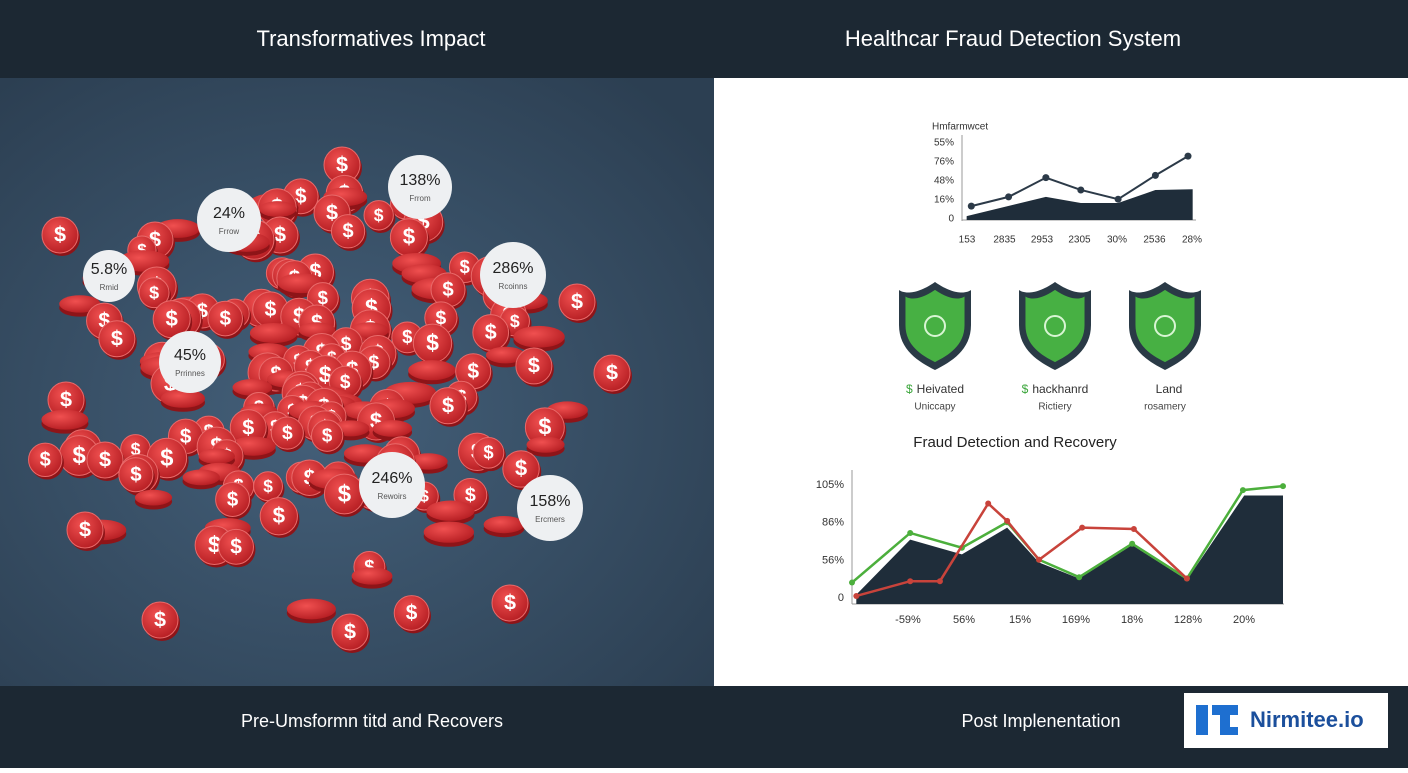  Describe the element at coordinates (229, 213) in the screenshot. I see `bubble-value: 24%` at that location.